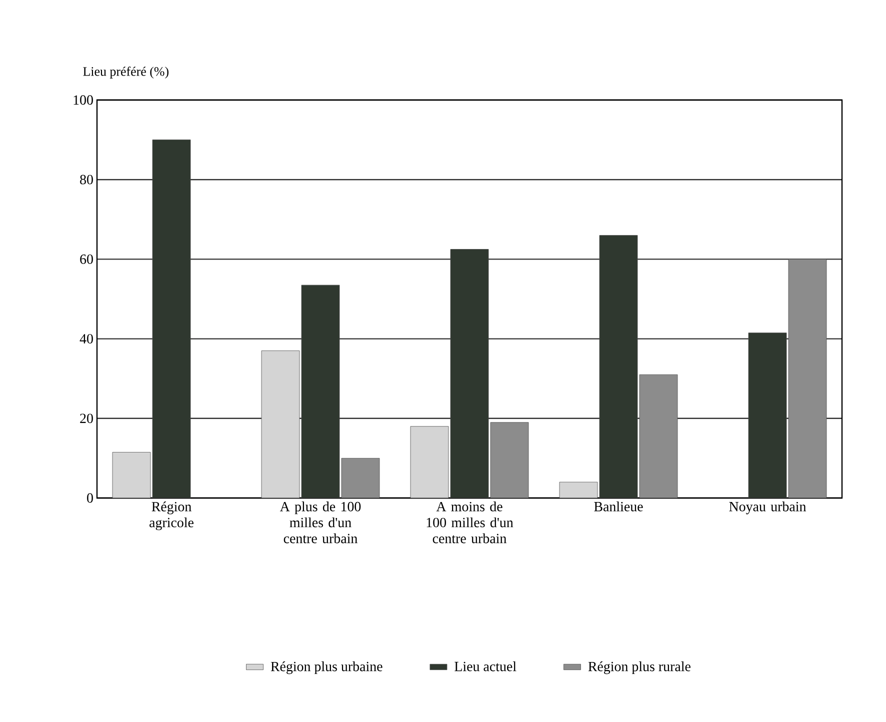 The width and height of the screenshot is (886, 722). Describe the element at coordinates (639, 667) in the screenshot. I see `legend-label: Région plus rurale` at that location.